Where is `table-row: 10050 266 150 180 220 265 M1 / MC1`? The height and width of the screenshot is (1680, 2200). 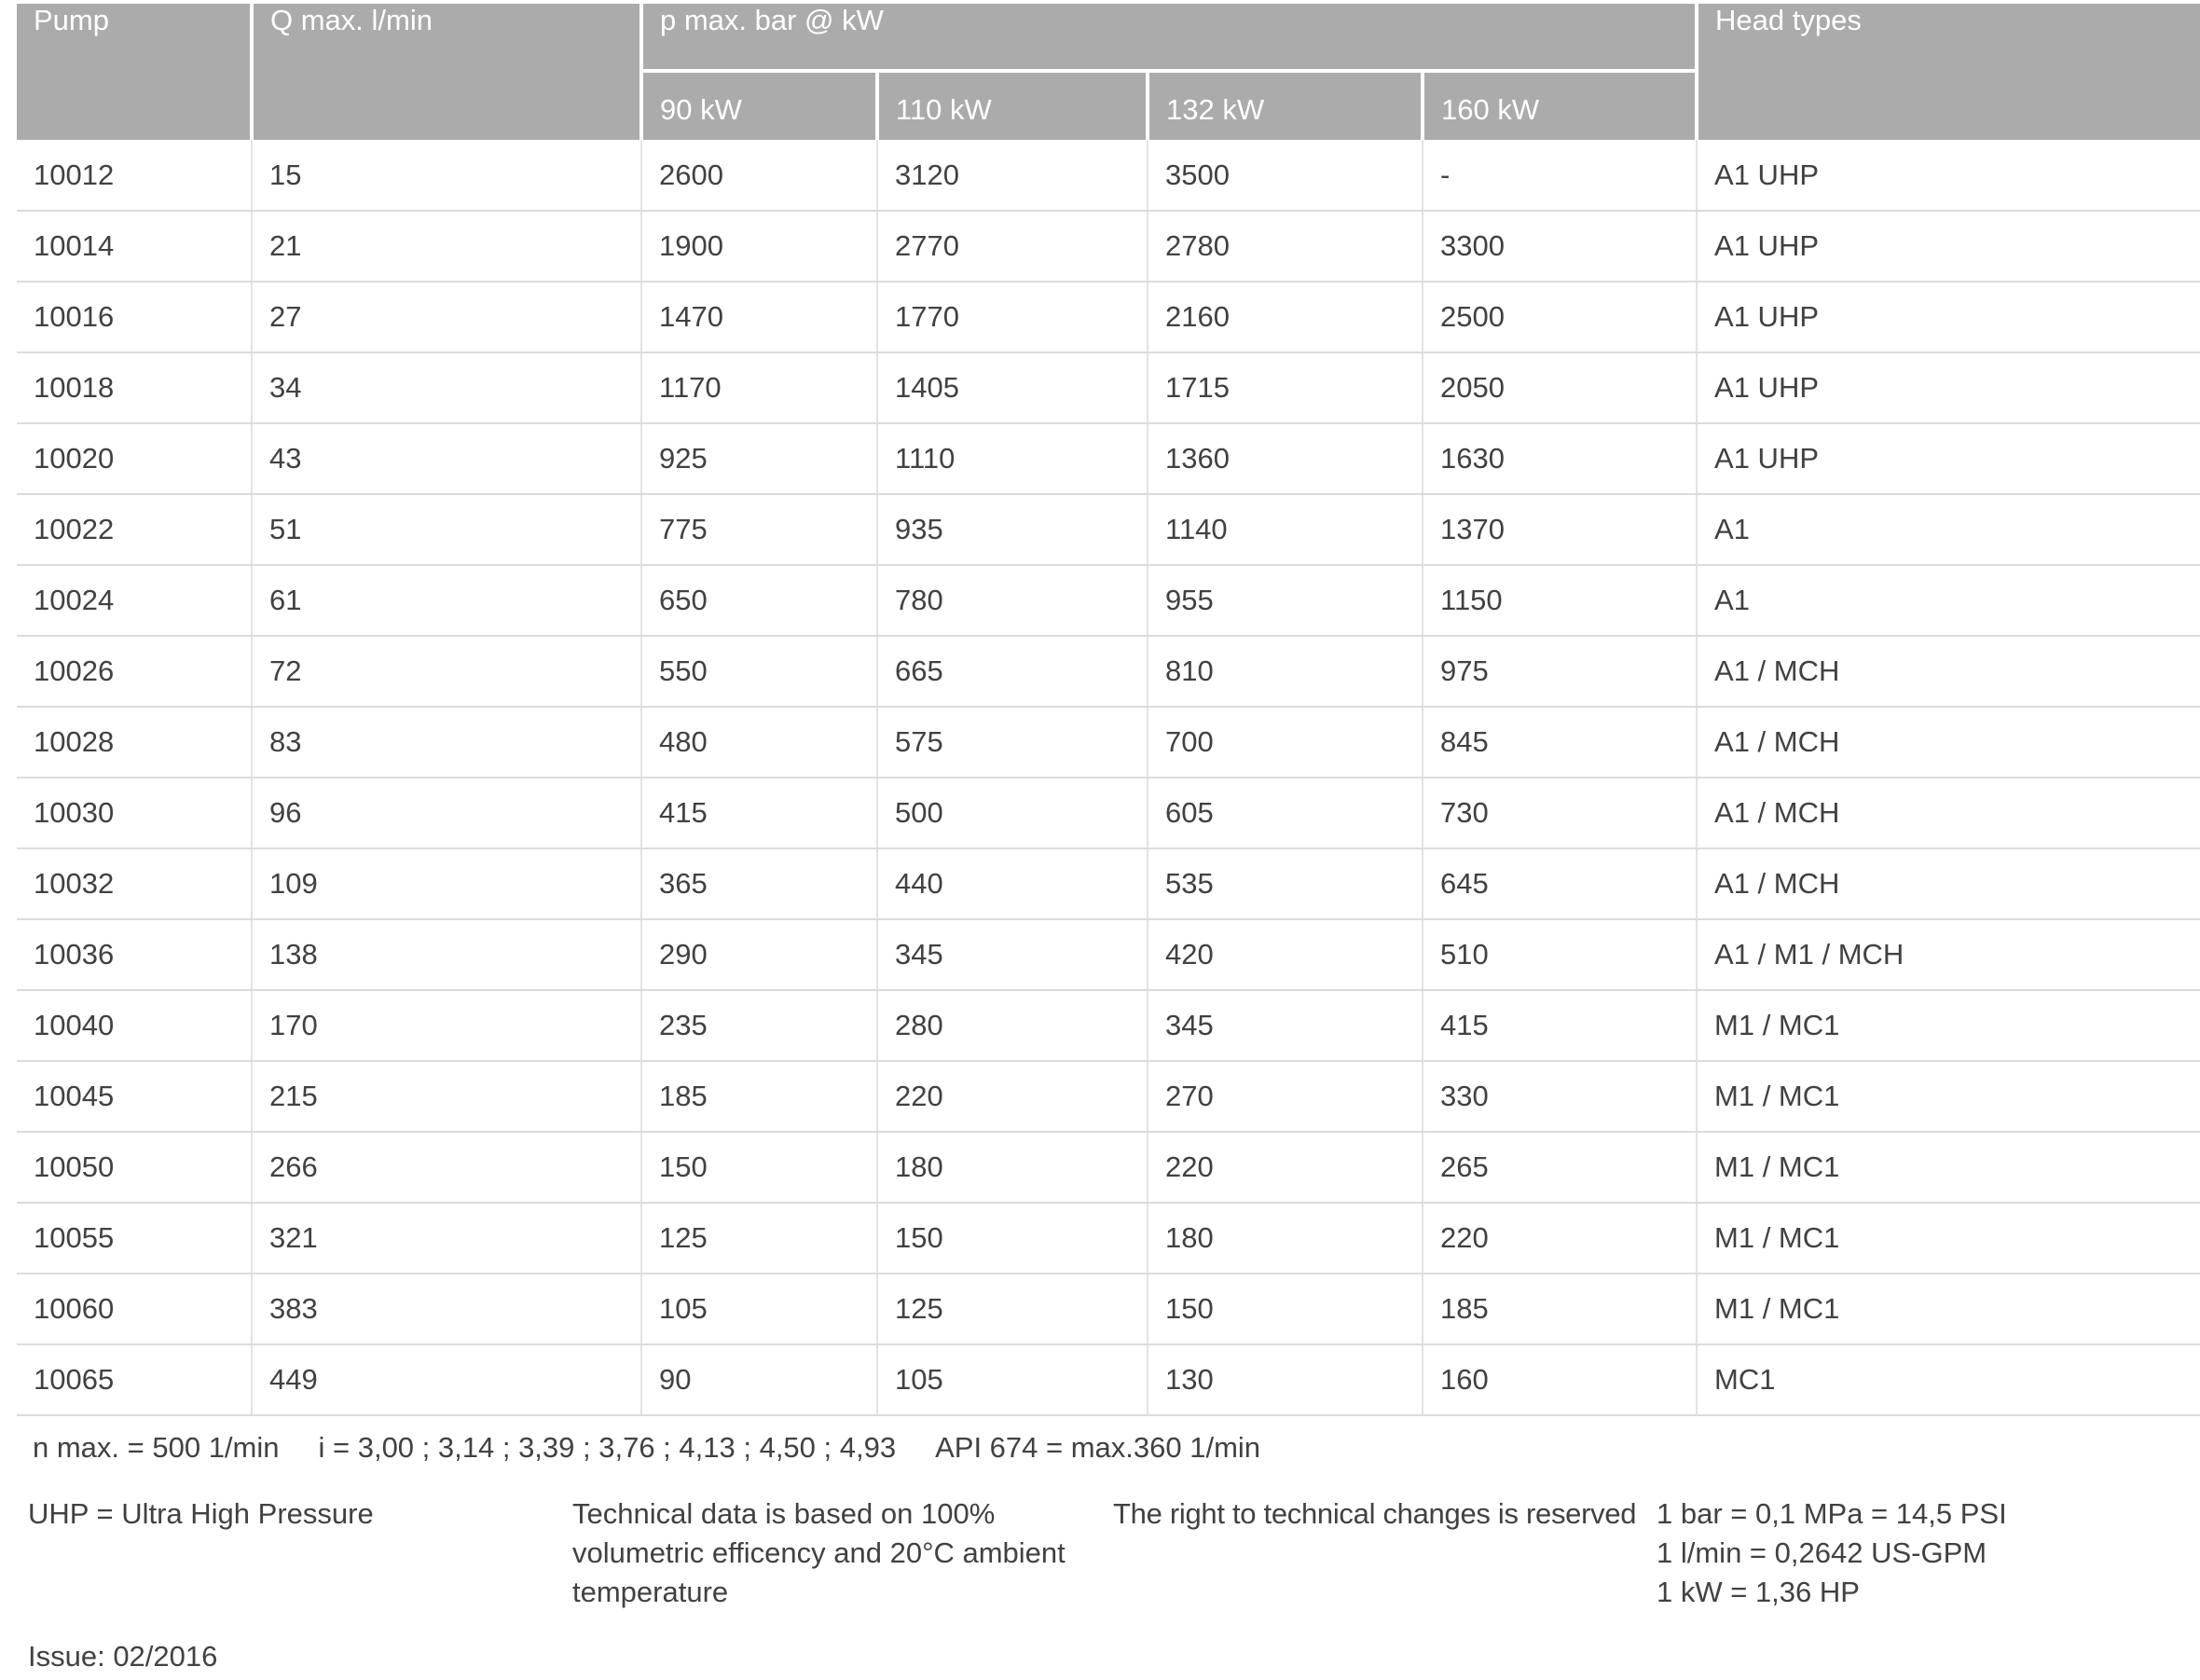
table-row: 10050 266 150 180 220 265 M1 / MC1 is located at coordinates (1108, 1168).